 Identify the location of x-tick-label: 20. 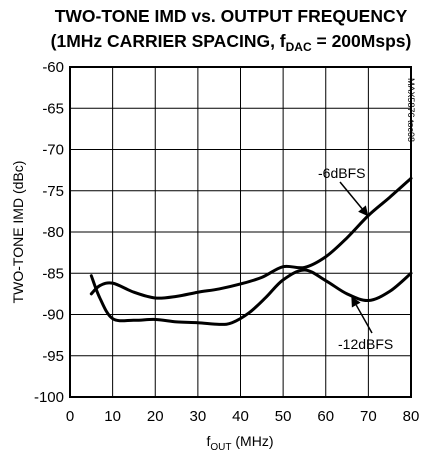
(155, 416).